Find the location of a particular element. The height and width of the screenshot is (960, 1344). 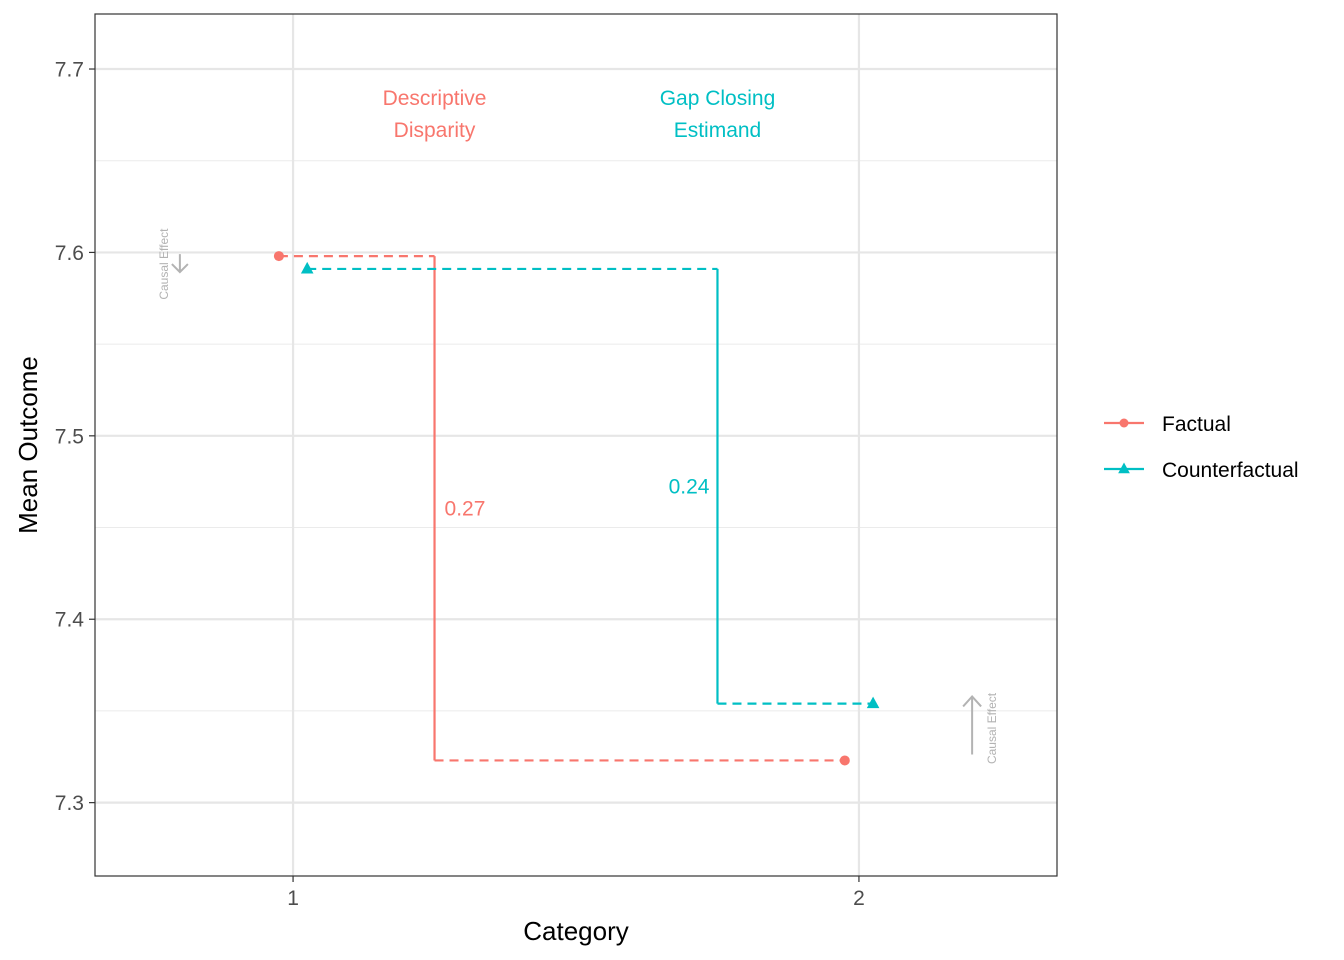

y-tick-label: 7.7 is located at coordinates (69, 70).